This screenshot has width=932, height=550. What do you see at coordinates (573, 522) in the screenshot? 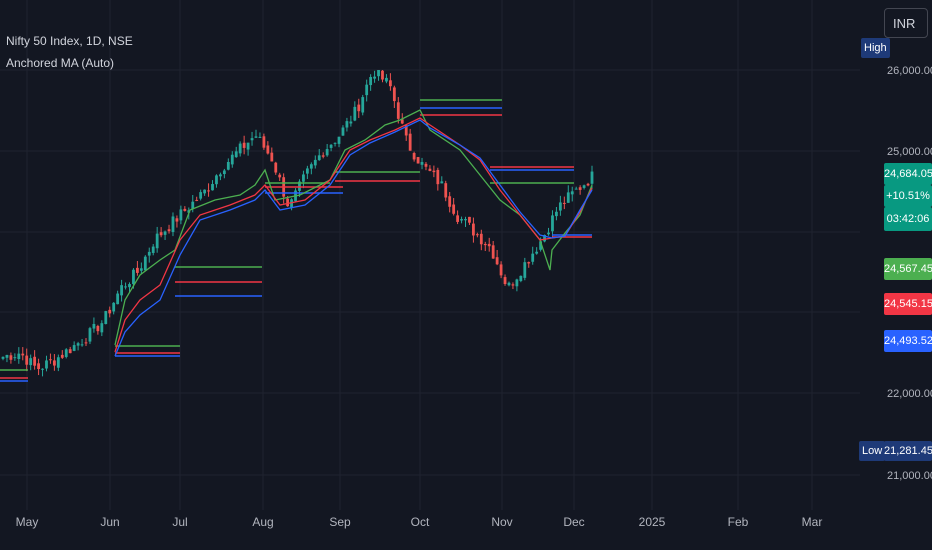
I see `x-tick-label: Dec` at bounding box center [573, 522].